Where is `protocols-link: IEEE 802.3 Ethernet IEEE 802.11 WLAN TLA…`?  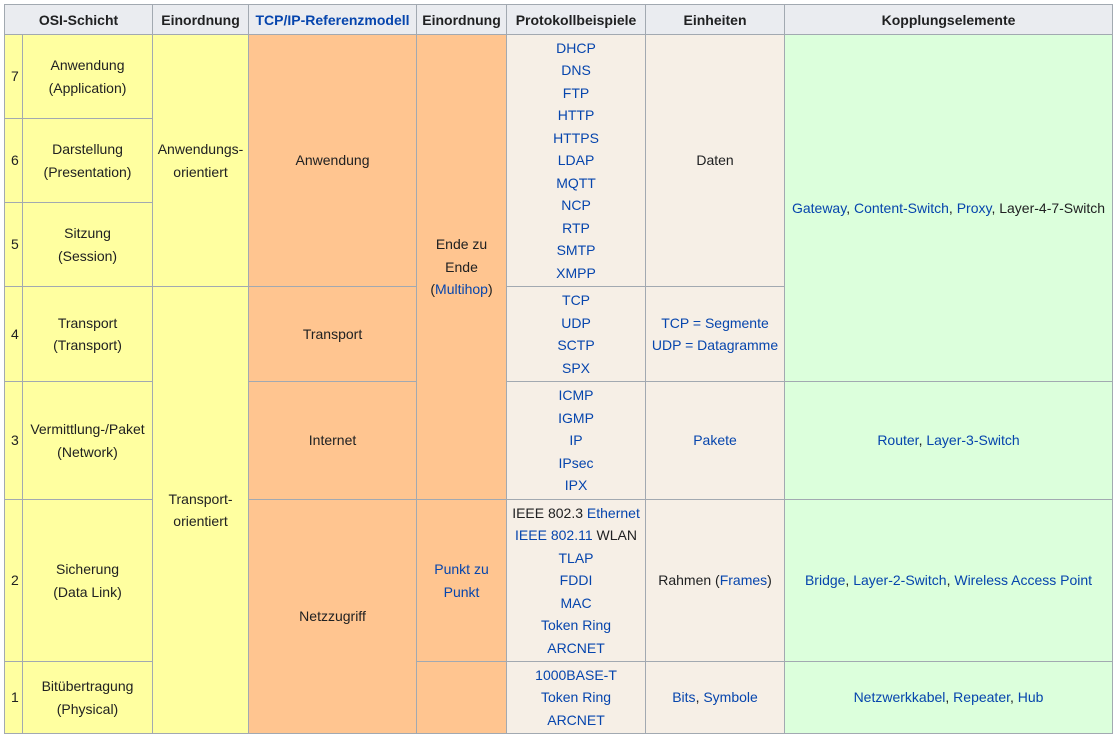
protocols-link: IEEE 802.3 Ethernet IEEE 802.11 WLAN TLA… is located at coordinates (576, 580).